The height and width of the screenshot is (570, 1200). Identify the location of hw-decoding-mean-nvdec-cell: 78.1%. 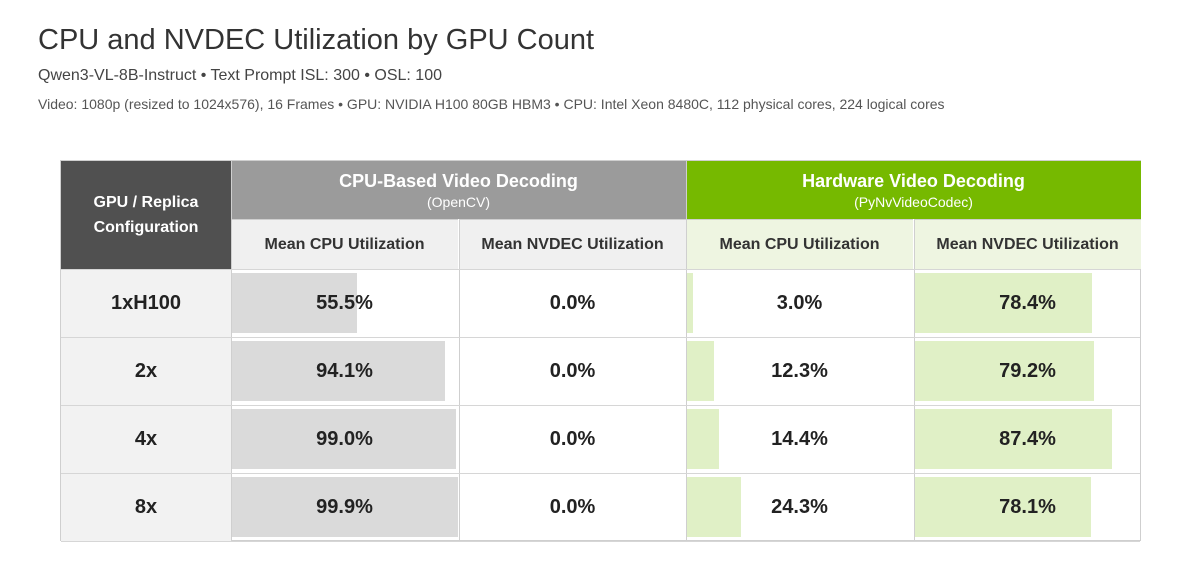
(1027, 507).